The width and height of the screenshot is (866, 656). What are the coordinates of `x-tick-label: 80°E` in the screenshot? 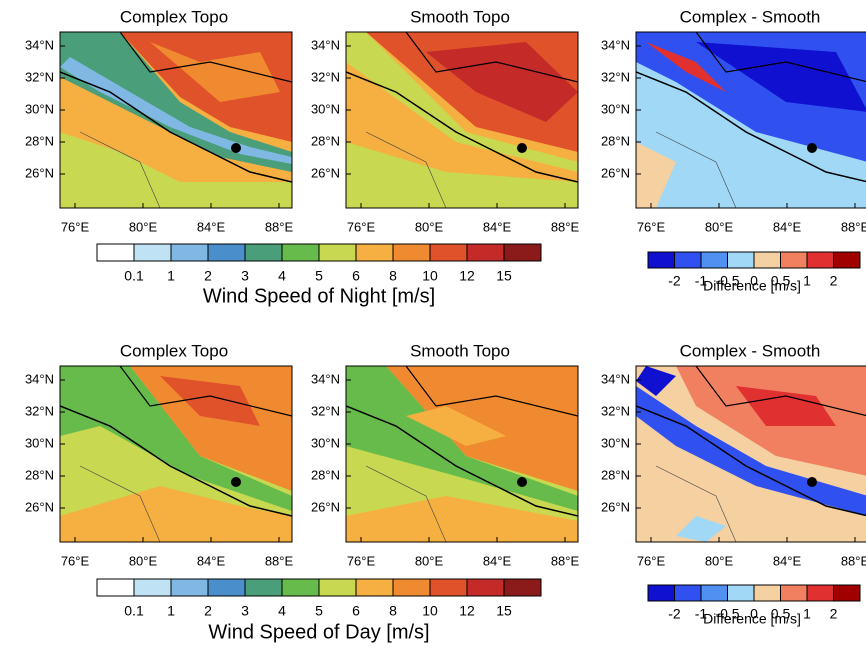 It's located at (429, 226).